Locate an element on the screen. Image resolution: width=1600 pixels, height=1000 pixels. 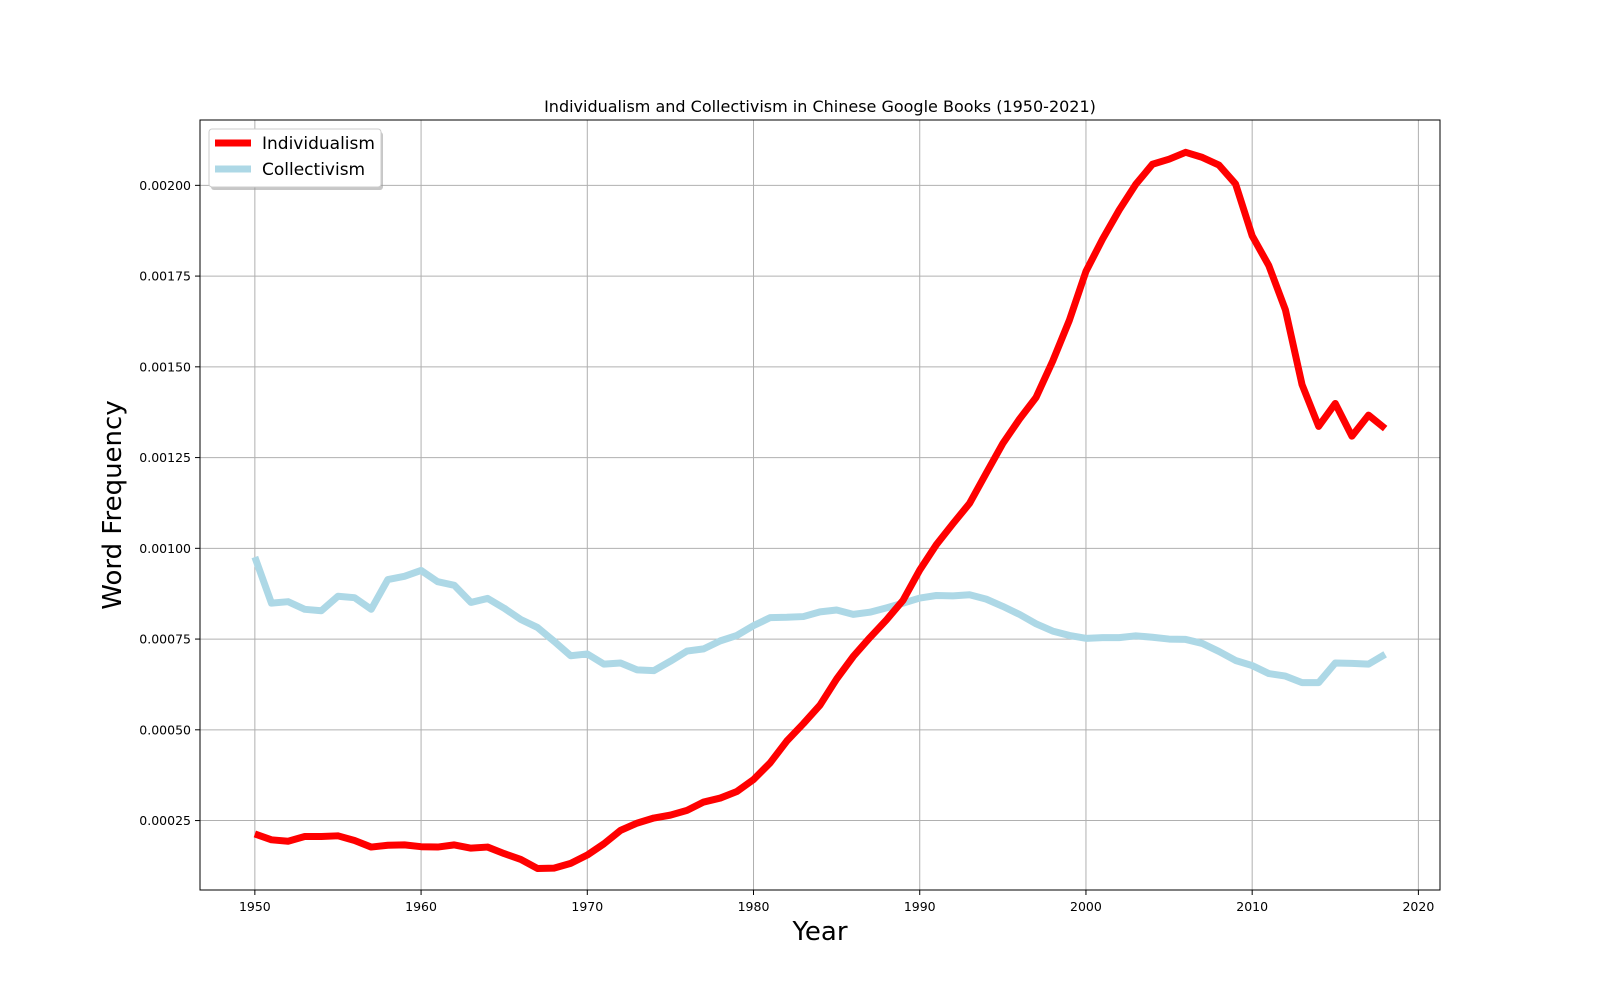
y-tick-label: 0.00075 is located at coordinates (165, 639).